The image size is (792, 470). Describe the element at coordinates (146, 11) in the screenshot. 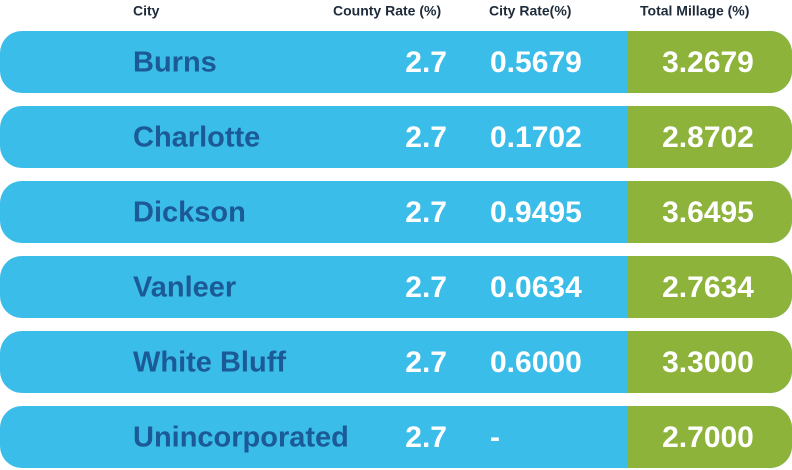

I see `column-header: City` at that location.